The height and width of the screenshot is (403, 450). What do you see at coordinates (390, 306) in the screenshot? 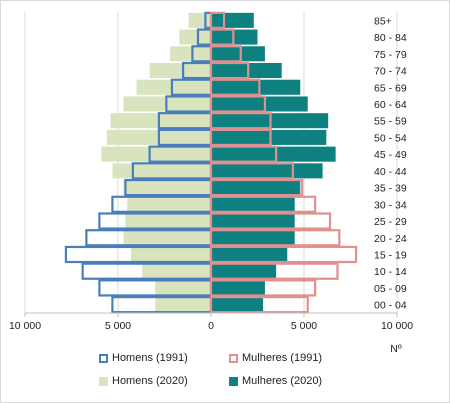
I see `age-label-0: 00 - 04` at bounding box center [390, 306].